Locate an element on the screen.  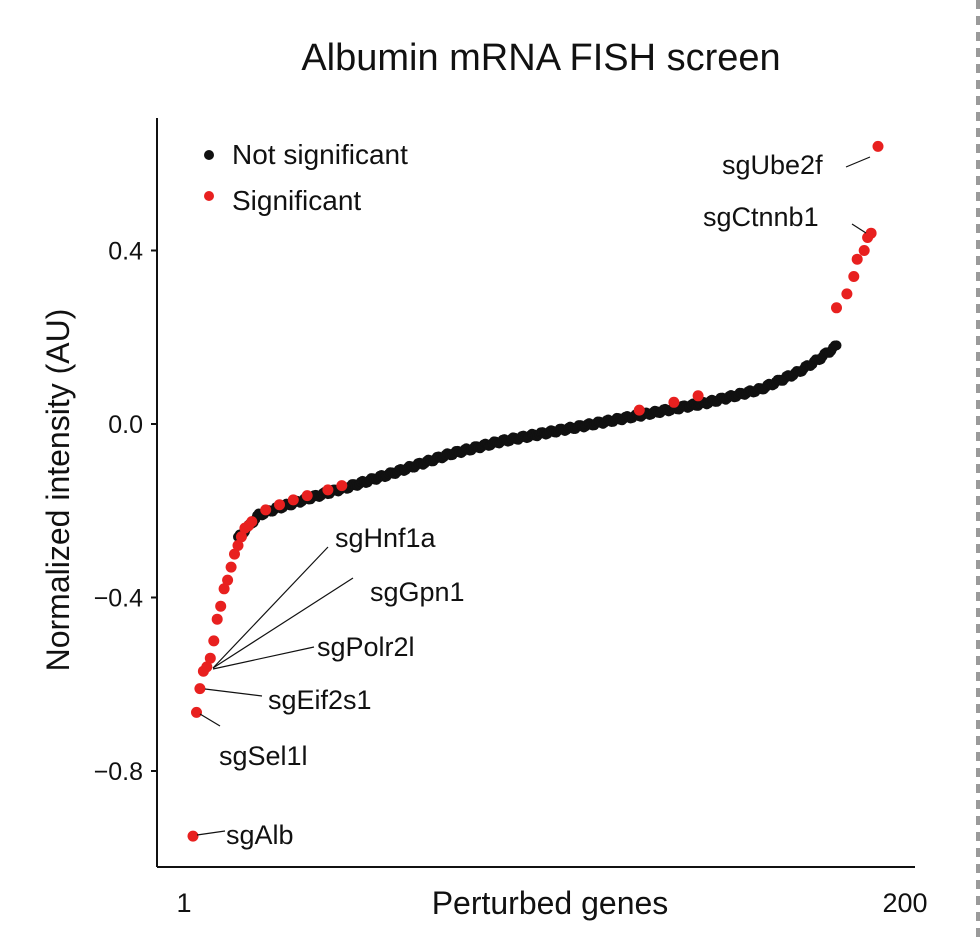
legend-label-significant: Significant is located at coordinates (296, 200).